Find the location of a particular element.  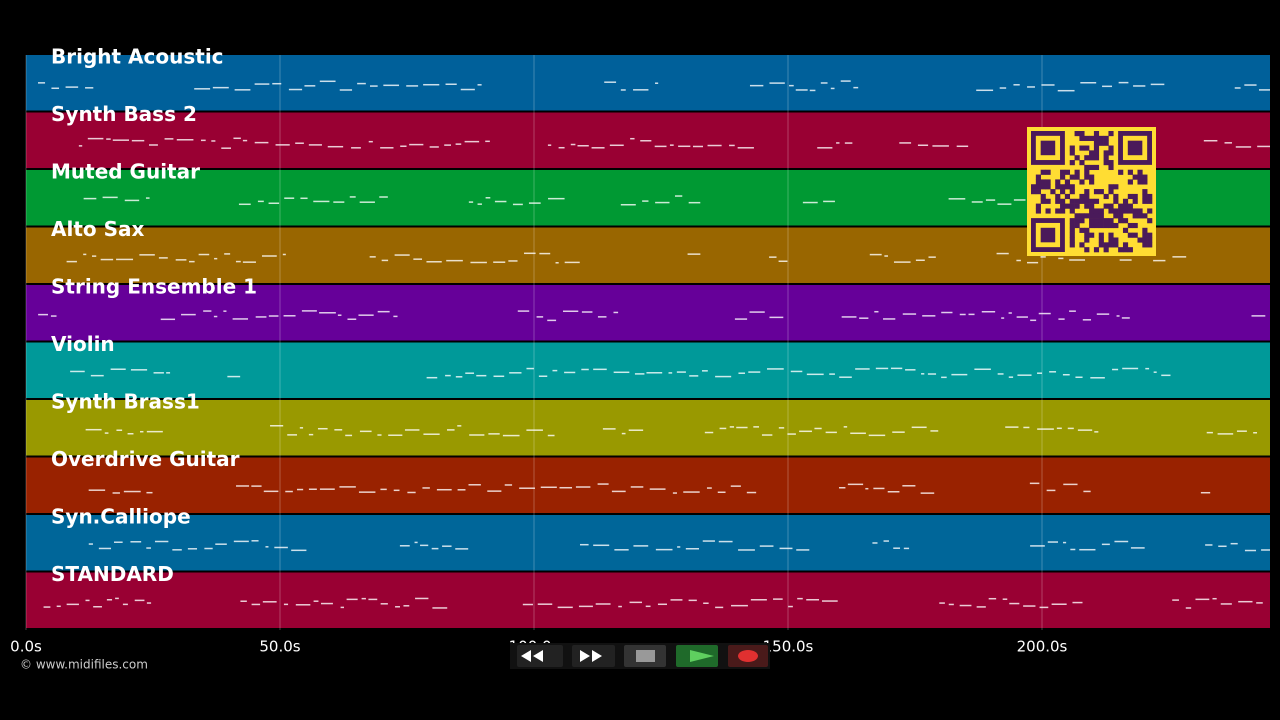

qr-finder is located at coordinates (1135, 148).